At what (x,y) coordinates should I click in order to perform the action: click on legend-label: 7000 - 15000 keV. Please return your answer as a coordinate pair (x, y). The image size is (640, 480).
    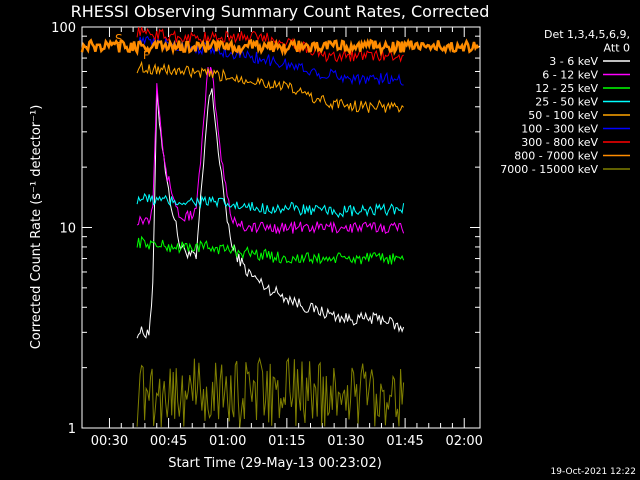
    Looking at the image, I should click on (549, 169).